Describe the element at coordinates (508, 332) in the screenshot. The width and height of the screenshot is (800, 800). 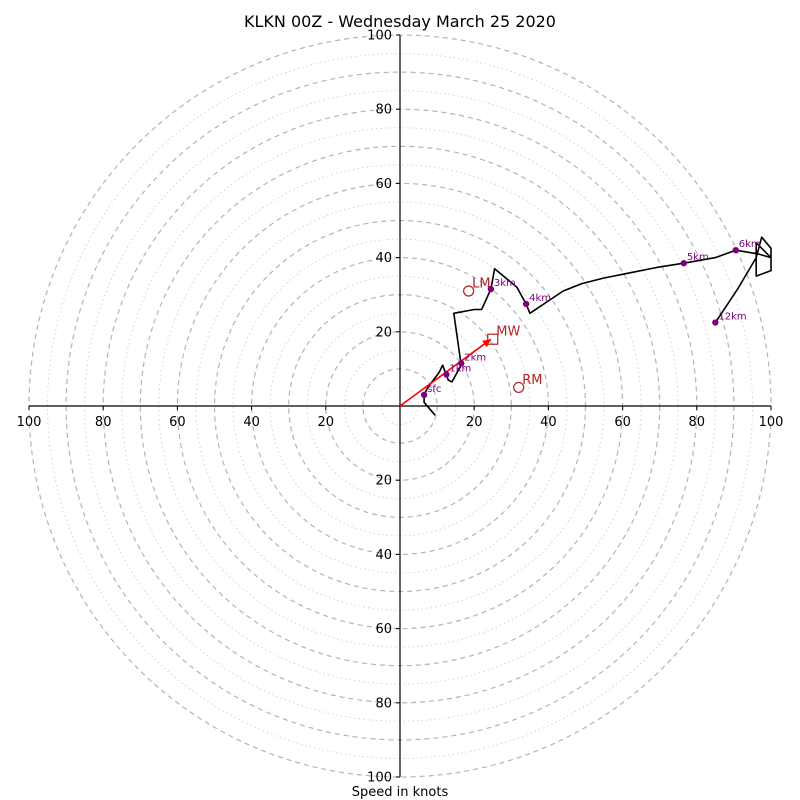
I see `storm-motion-label: MW` at that location.